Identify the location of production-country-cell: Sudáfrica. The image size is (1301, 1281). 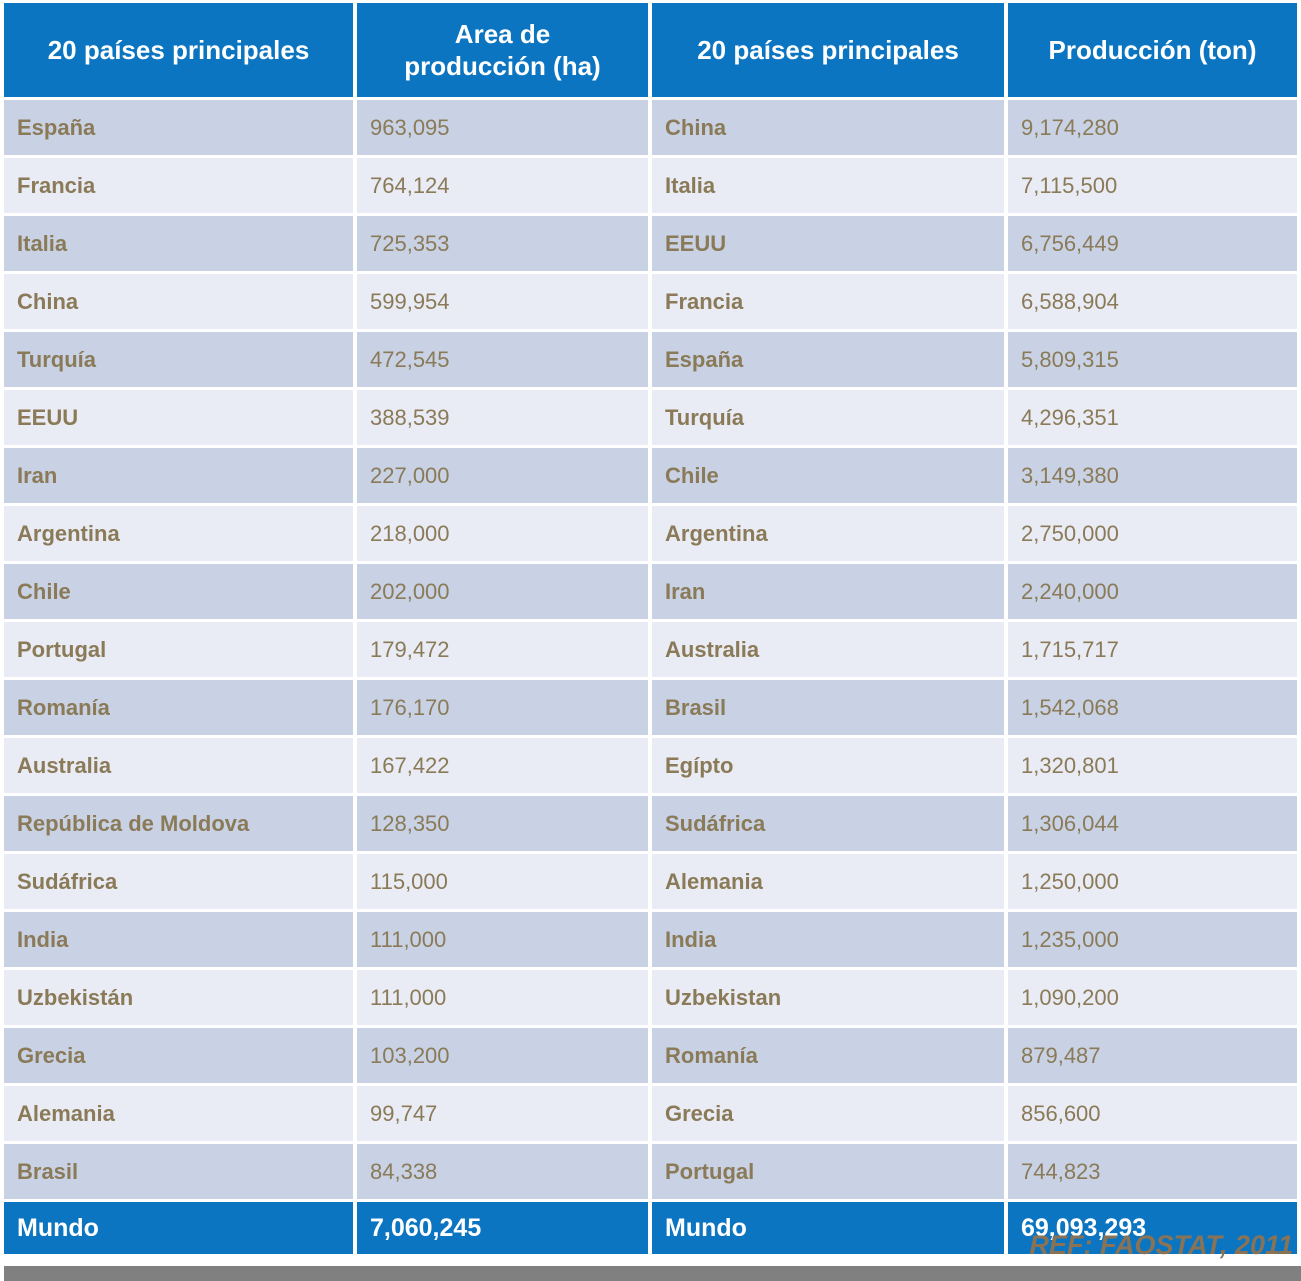
(828, 823).